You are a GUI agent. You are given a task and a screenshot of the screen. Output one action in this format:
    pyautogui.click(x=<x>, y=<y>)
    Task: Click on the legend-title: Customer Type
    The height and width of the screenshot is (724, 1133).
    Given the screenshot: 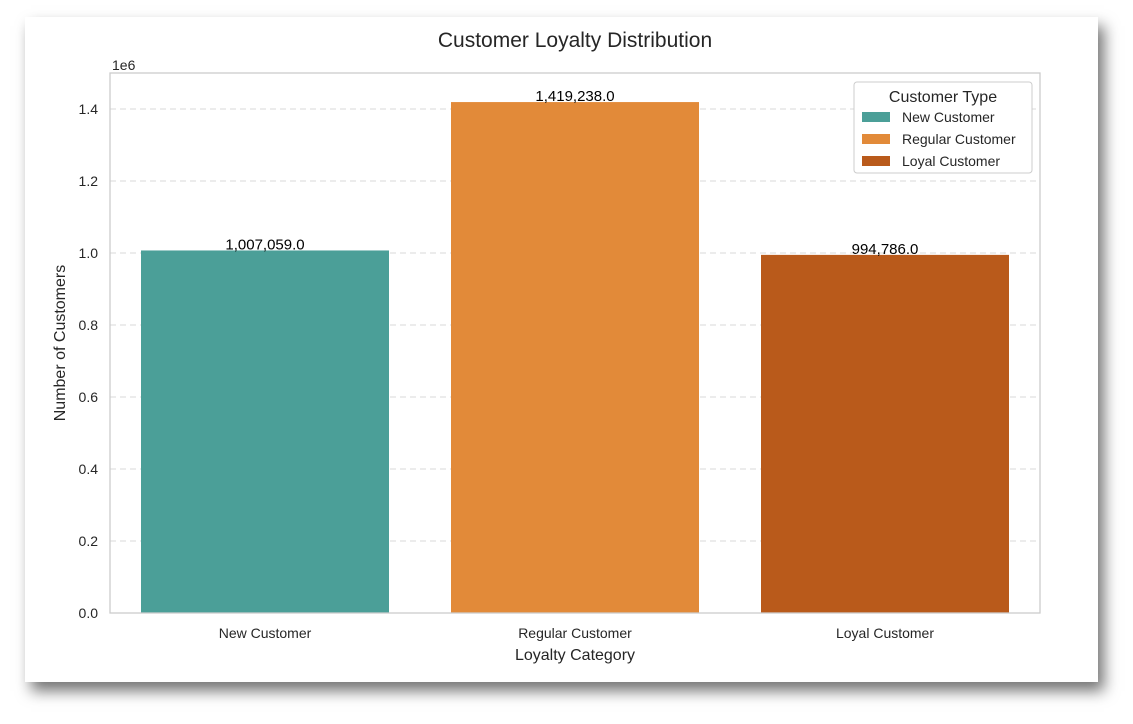 What is the action you would take?
    pyautogui.click(x=943, y=97)
    